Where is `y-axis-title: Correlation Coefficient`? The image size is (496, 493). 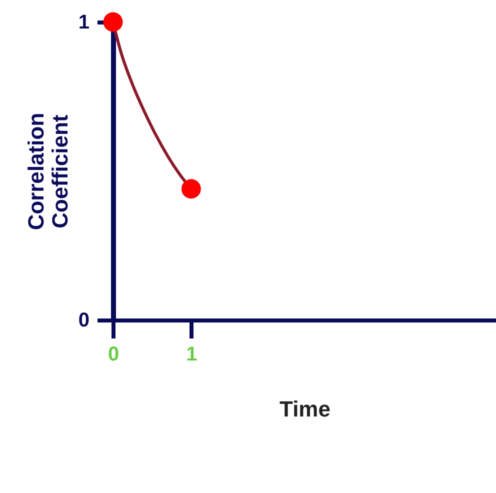
y-axis-title: Correlation Coefficient is located at coordinates (47, 171).